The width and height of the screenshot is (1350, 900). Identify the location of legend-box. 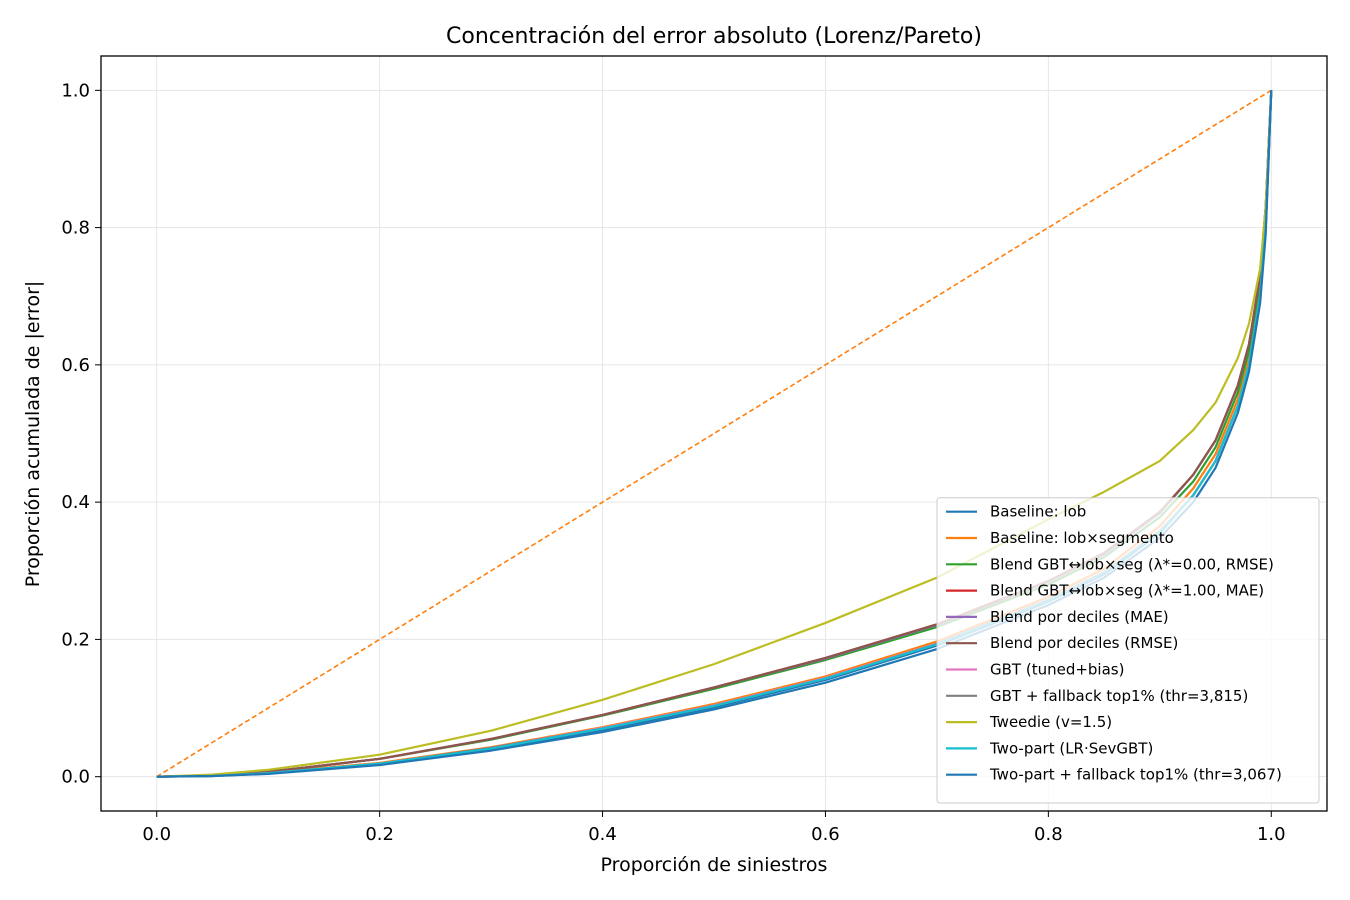
(1128, 650).